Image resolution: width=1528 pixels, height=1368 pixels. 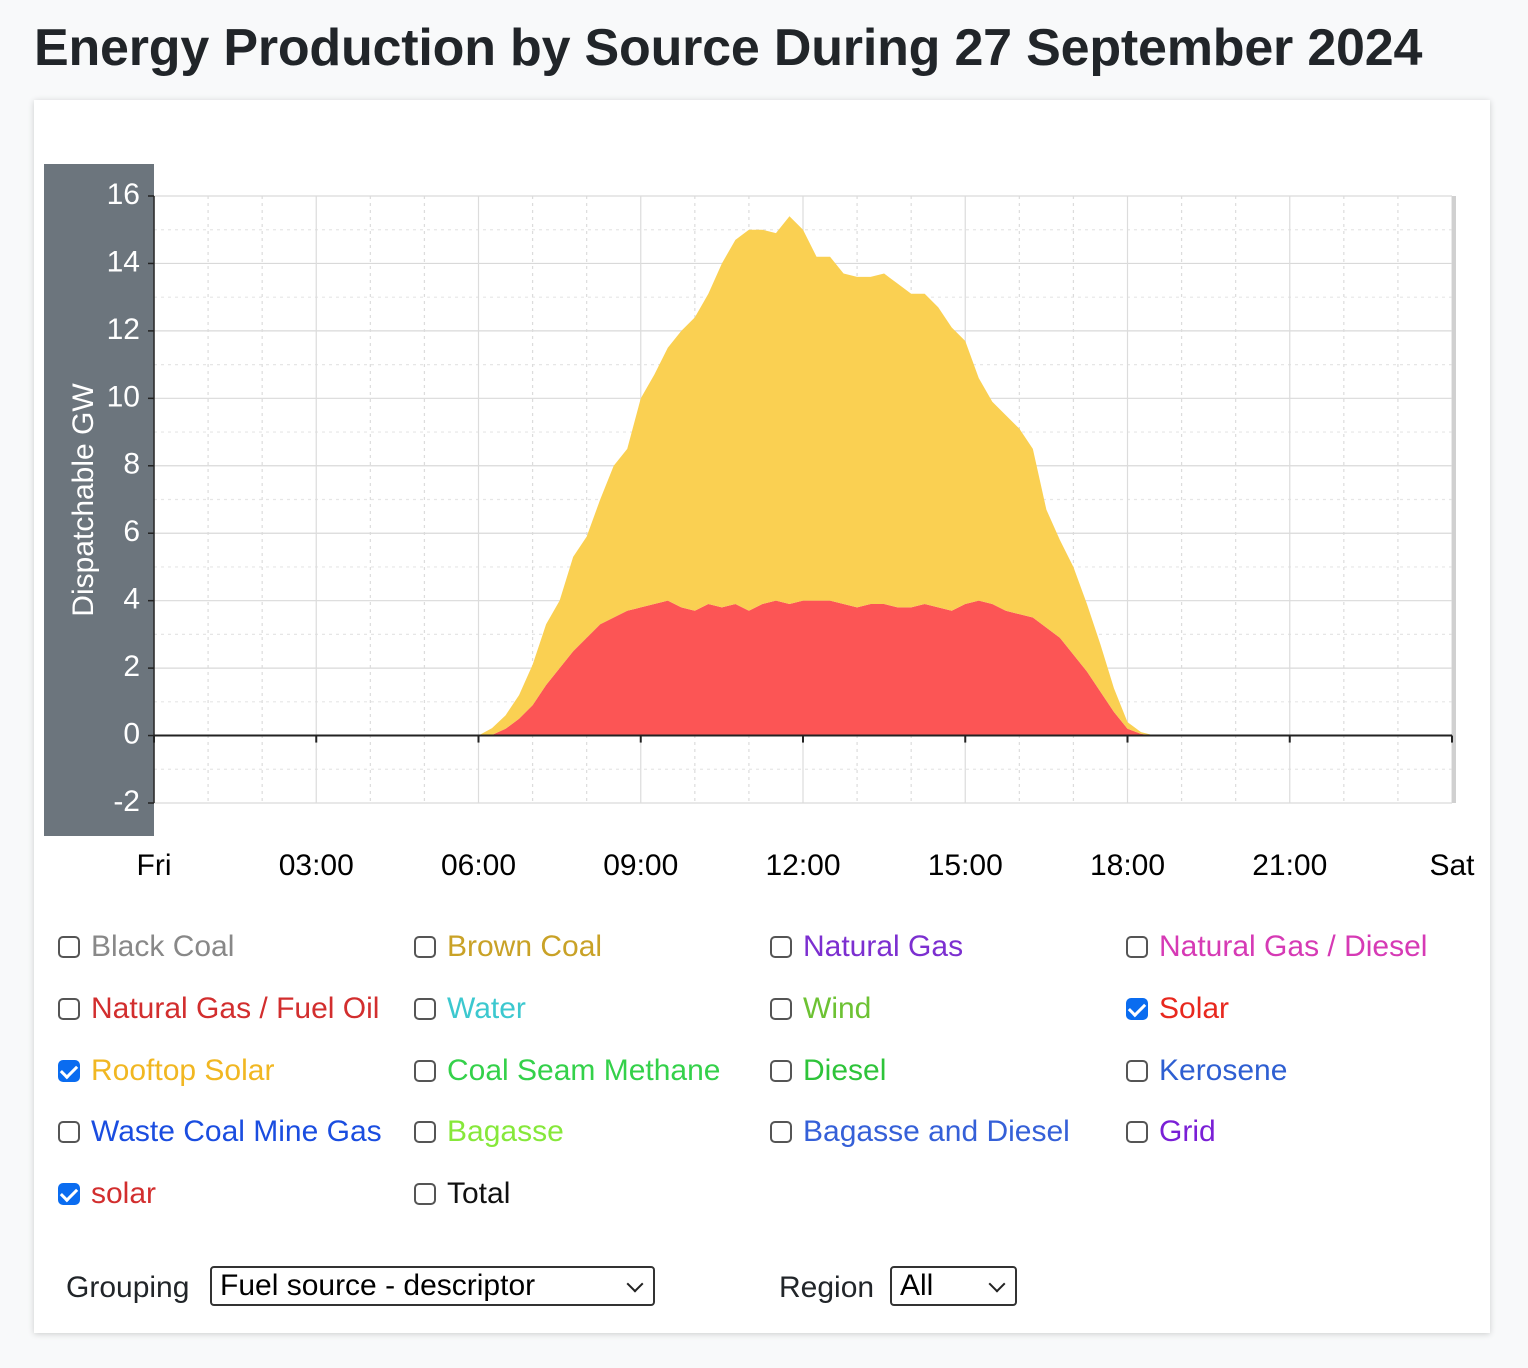 What do you see at coordinates (316, 865) in the screenshot?
I see `x-tick-label: 03:00` at bounding box center [316, 865].